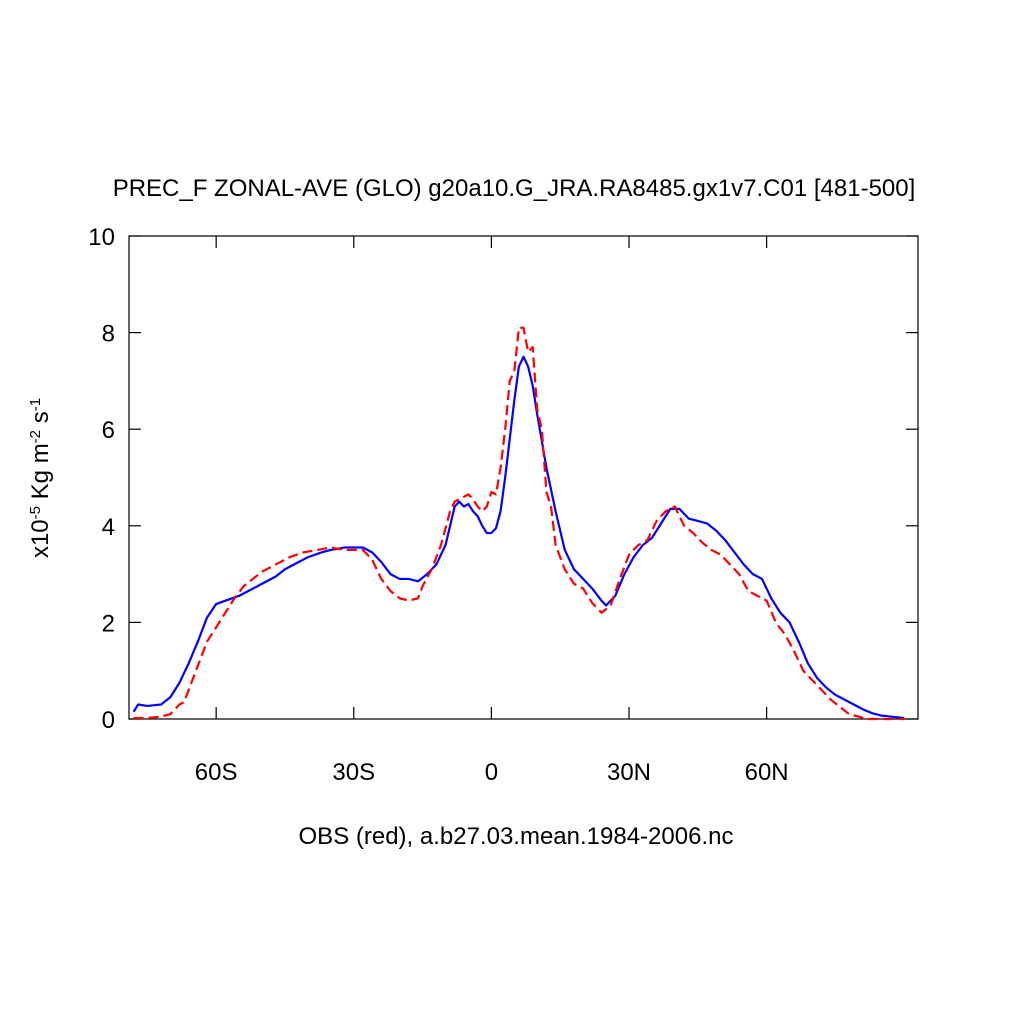 The height and width of the screenshot is (1029, 1024). Describe the element at coordinates (767, 772) in the screenshot. I see `x-tick-label: 60N` at that location.